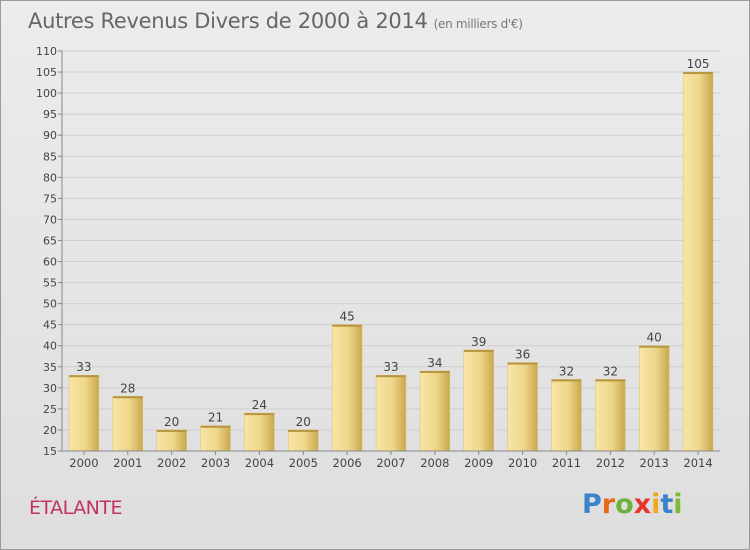 Image resolution: width=750 pixels, height=550 pixels. Describe the element at coordinates (667, 504) in the screenshot. I see `logo-letter: t` at that location.